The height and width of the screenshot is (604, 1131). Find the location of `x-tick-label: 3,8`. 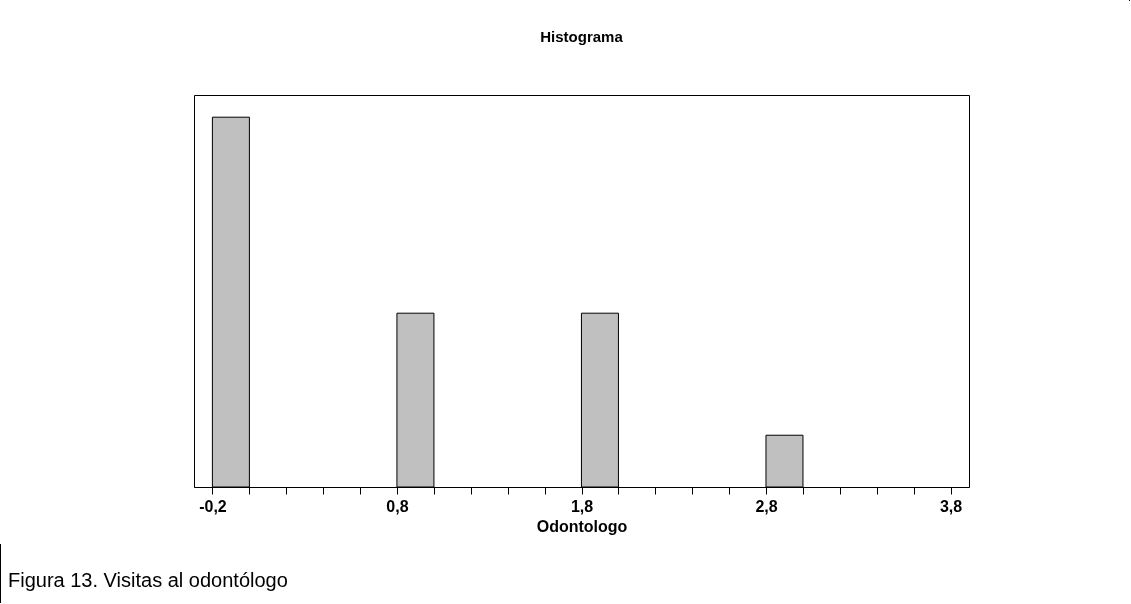

x-tick-label: 3,8 is located at coordinates (951, 506).